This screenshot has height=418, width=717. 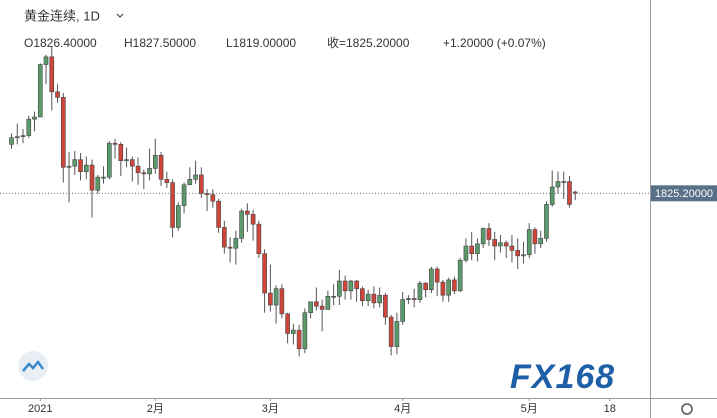 What do you see at coordinates (687, 409) in the screenshot?
I see `settings-icon` at bounding box center [687, 409].